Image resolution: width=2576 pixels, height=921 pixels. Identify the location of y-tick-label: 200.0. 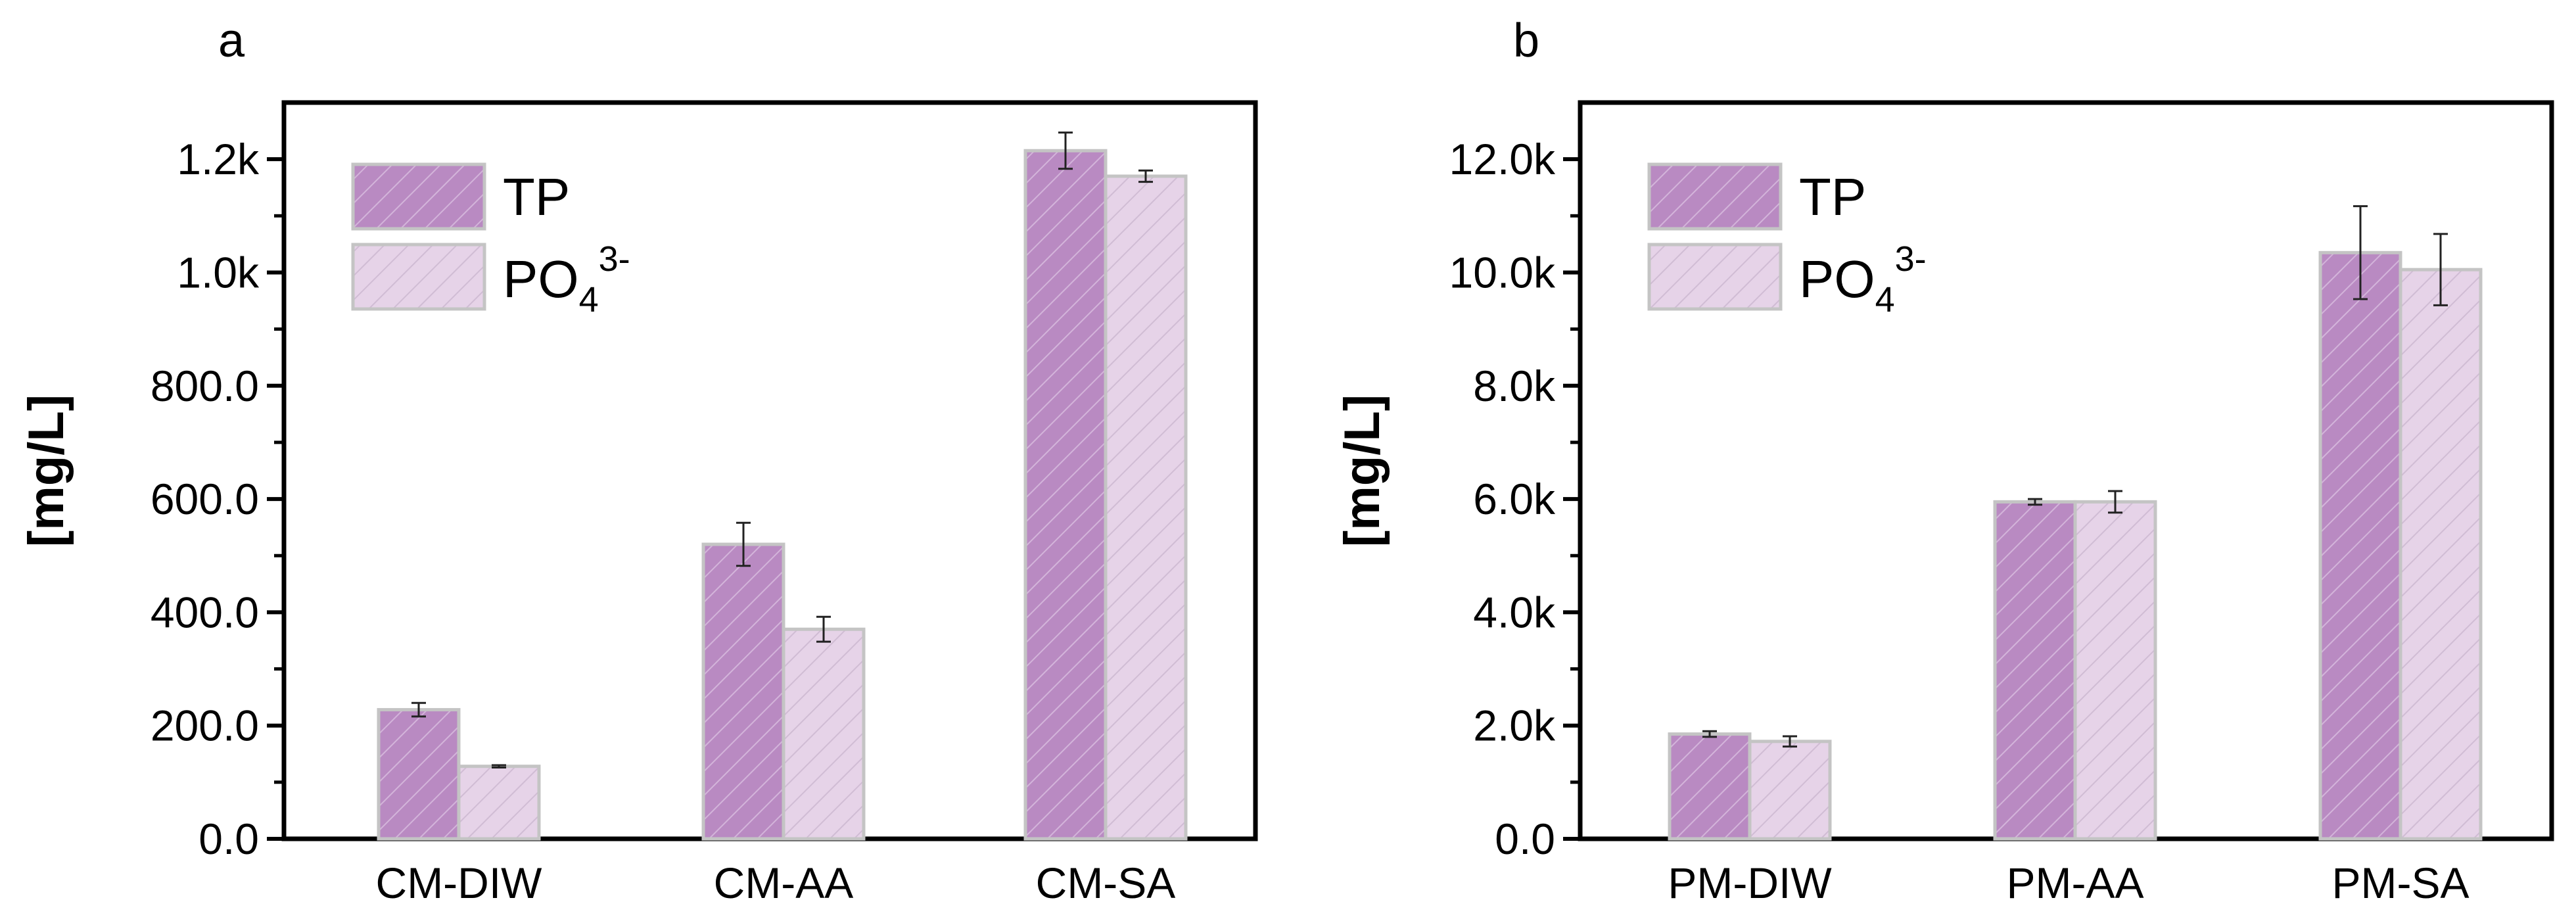
(205, 725).